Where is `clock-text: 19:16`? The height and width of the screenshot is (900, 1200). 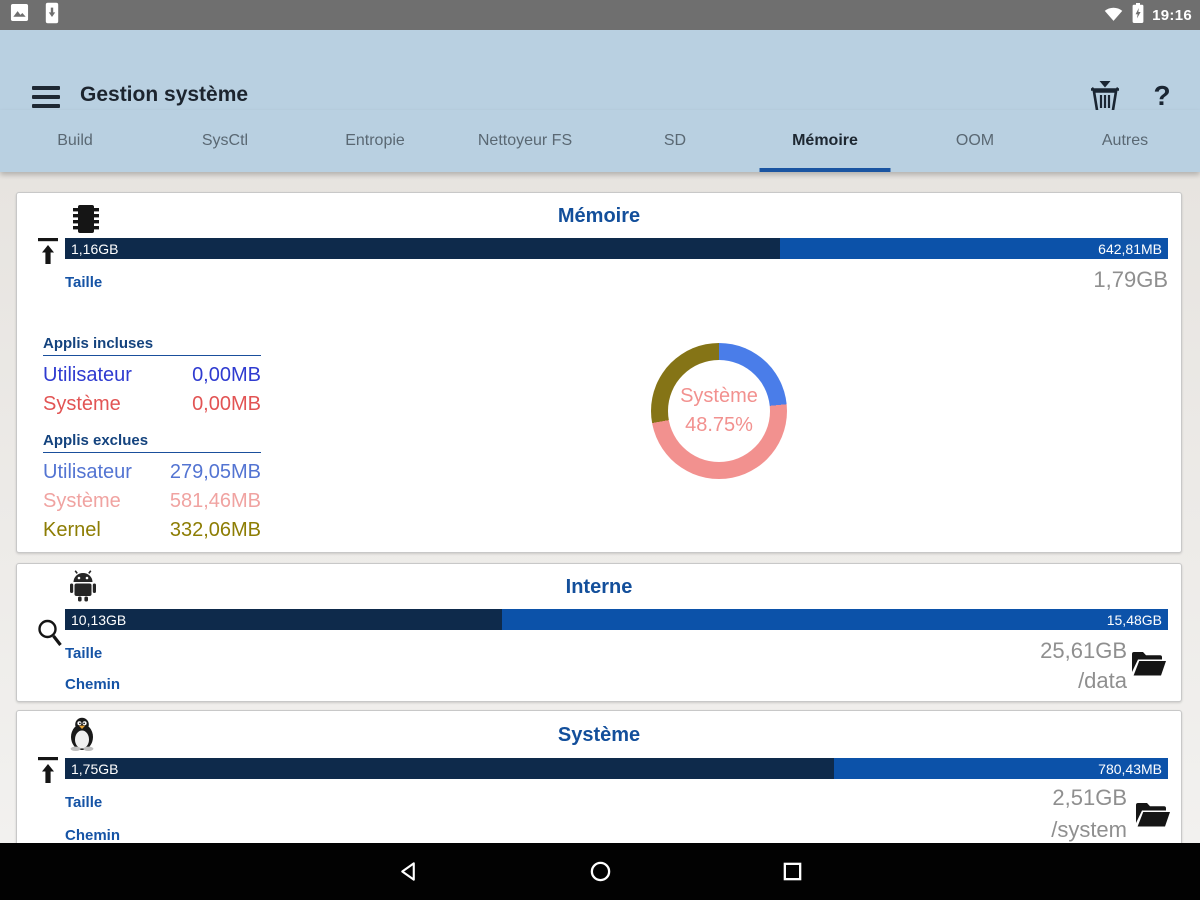 clock-text: 19:16 is located at coordinates (1172, 15).